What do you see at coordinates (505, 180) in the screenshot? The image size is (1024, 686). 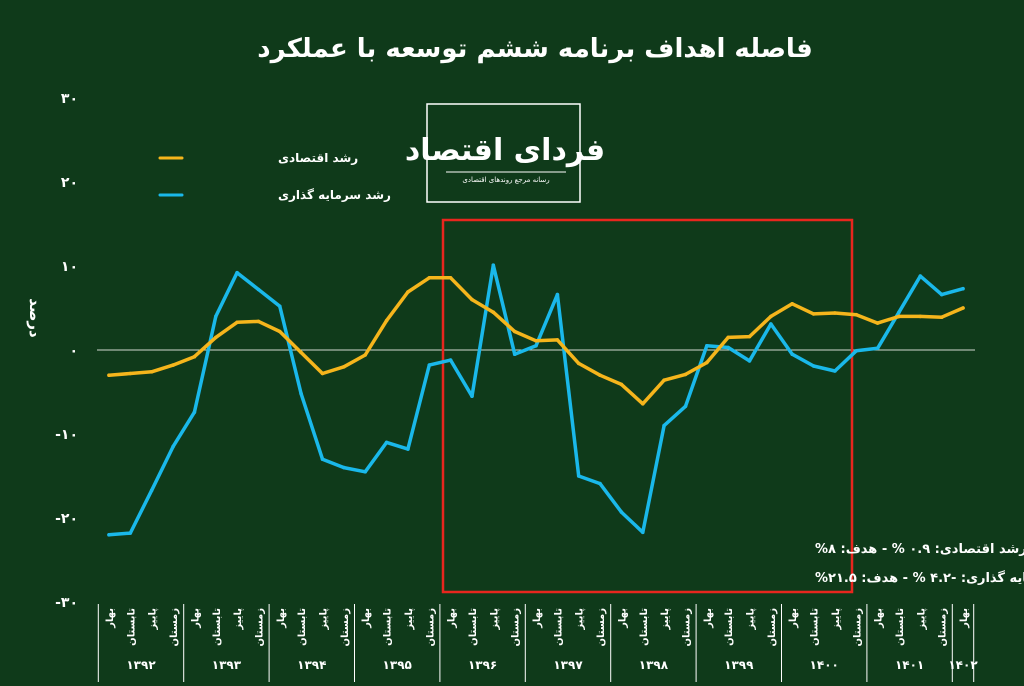 I see `logo-tagline: رسانه مرجع روندهای اقتصادی` at bounding box center [505, 180].